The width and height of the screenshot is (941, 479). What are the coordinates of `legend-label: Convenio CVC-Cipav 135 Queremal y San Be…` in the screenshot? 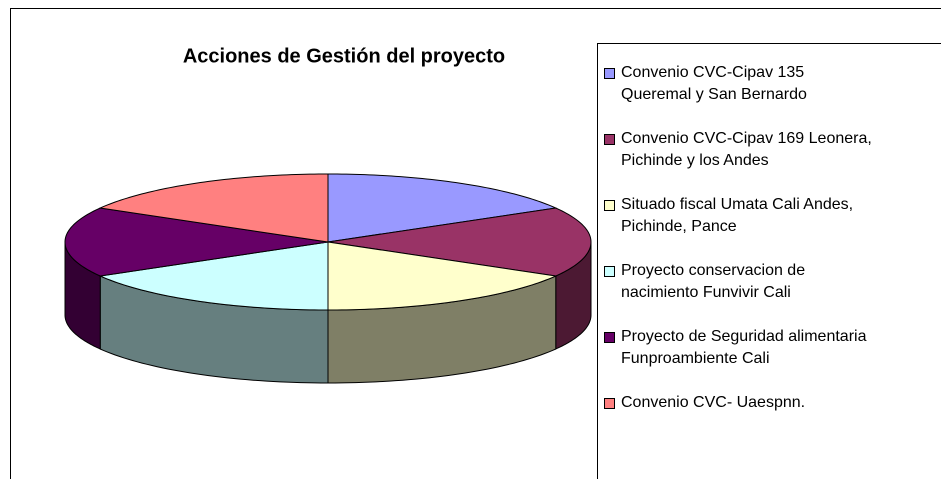 It's located at (714, 83).